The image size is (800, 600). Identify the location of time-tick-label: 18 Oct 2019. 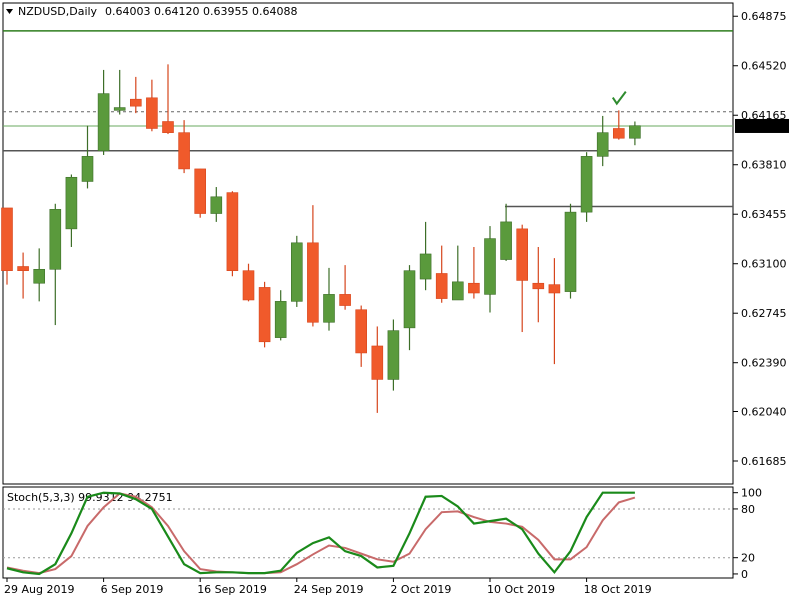
(618, 589).